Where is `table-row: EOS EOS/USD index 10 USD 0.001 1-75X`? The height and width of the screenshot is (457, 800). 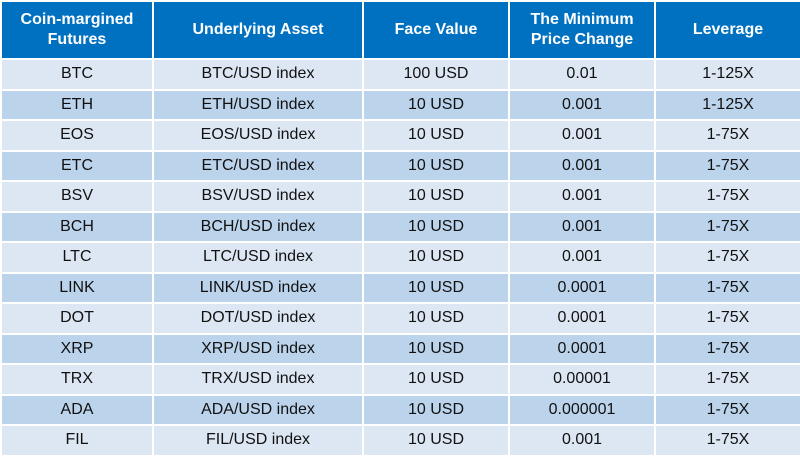
table-row: EOS EOS/USD index 10 USD 0.001 1-75X is located at coordinates (401, 135).